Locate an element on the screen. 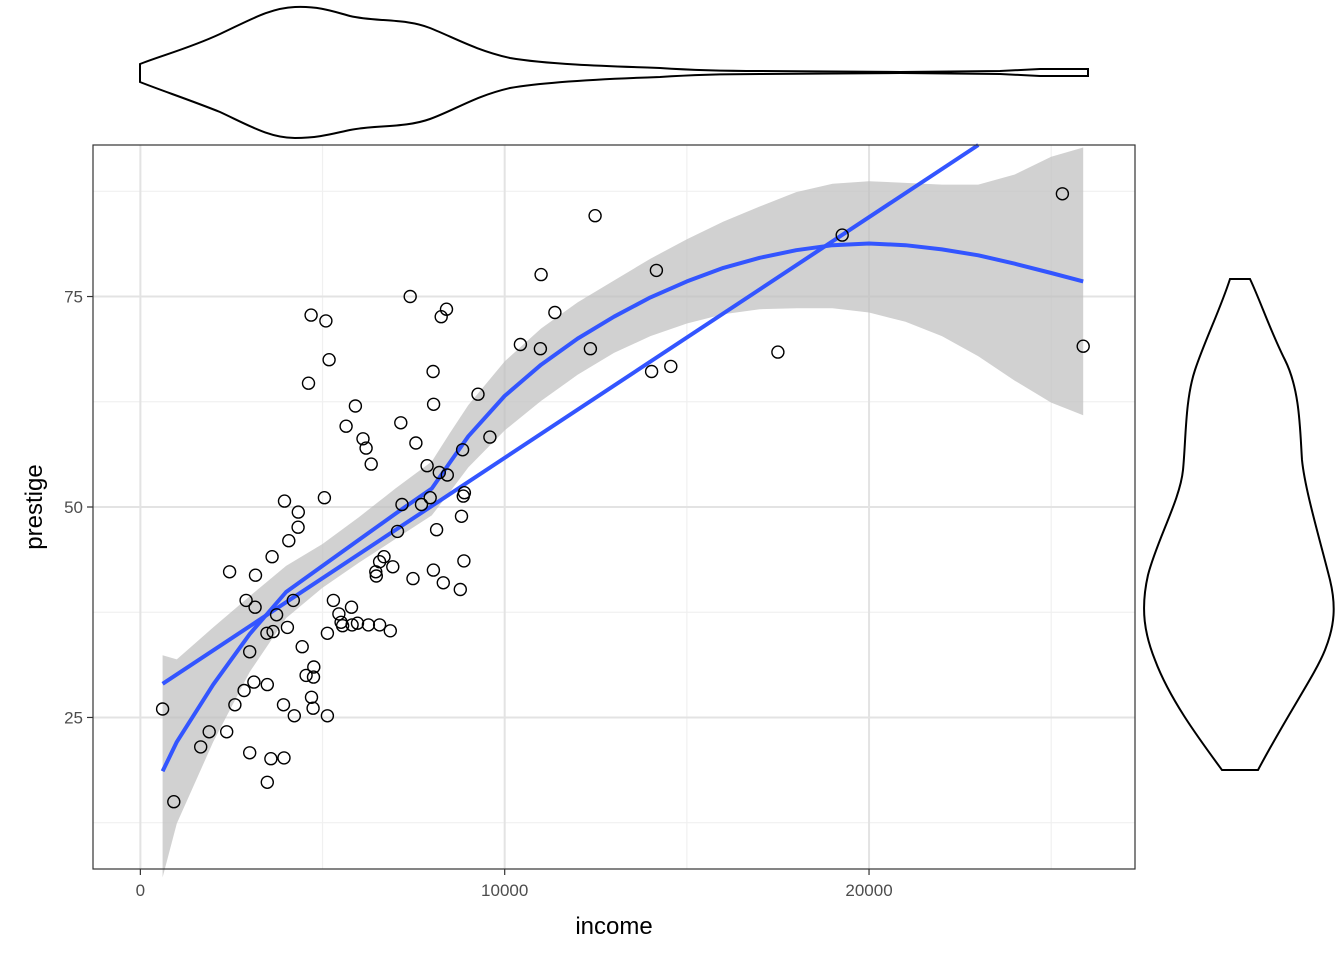  y-tick-label: 75 is located at coordinates (73, 297).